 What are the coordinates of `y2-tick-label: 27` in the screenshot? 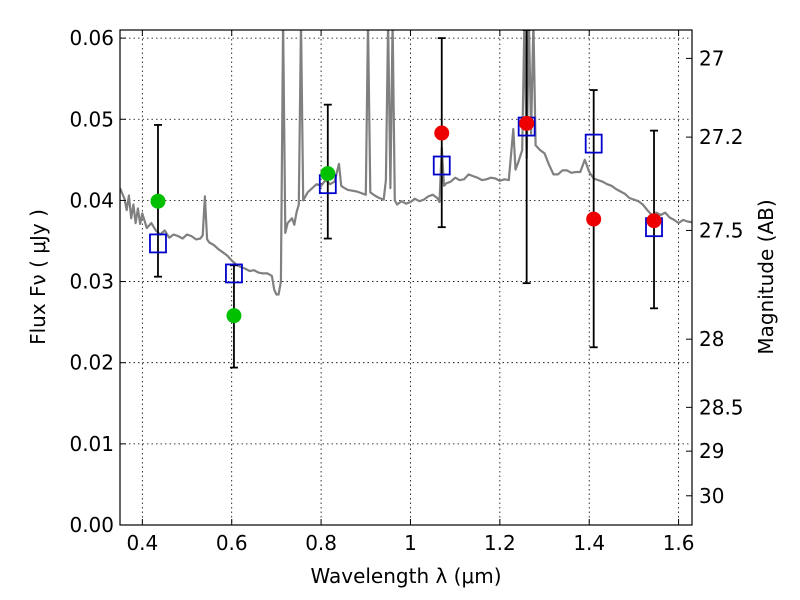 It's located at (711, 58).